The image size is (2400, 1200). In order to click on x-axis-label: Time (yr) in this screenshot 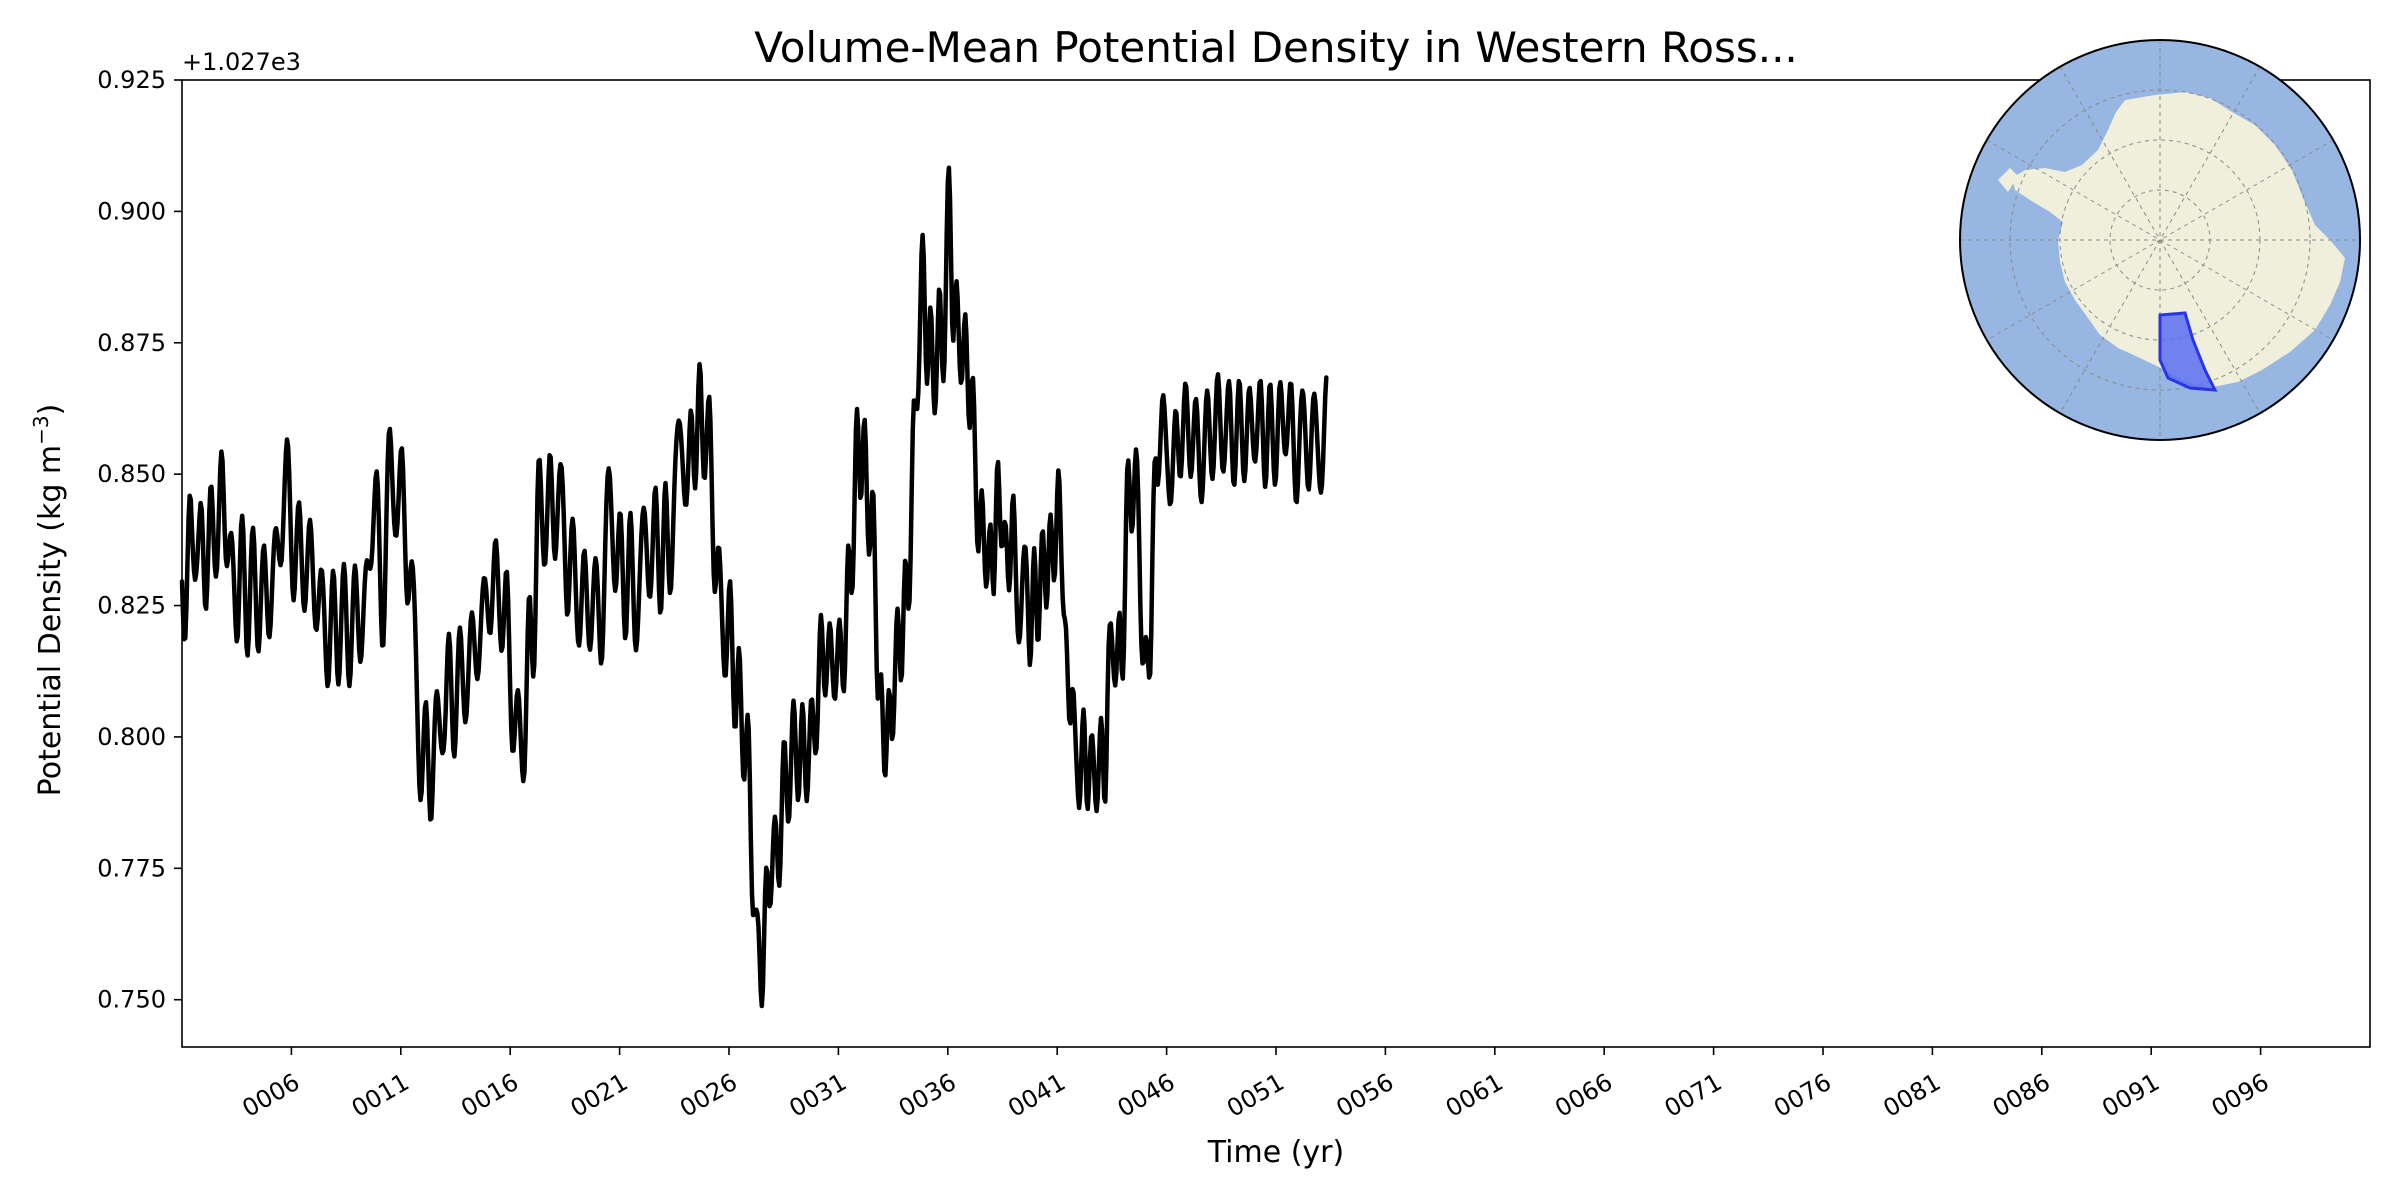, I will do `click(1275, 1152)`.